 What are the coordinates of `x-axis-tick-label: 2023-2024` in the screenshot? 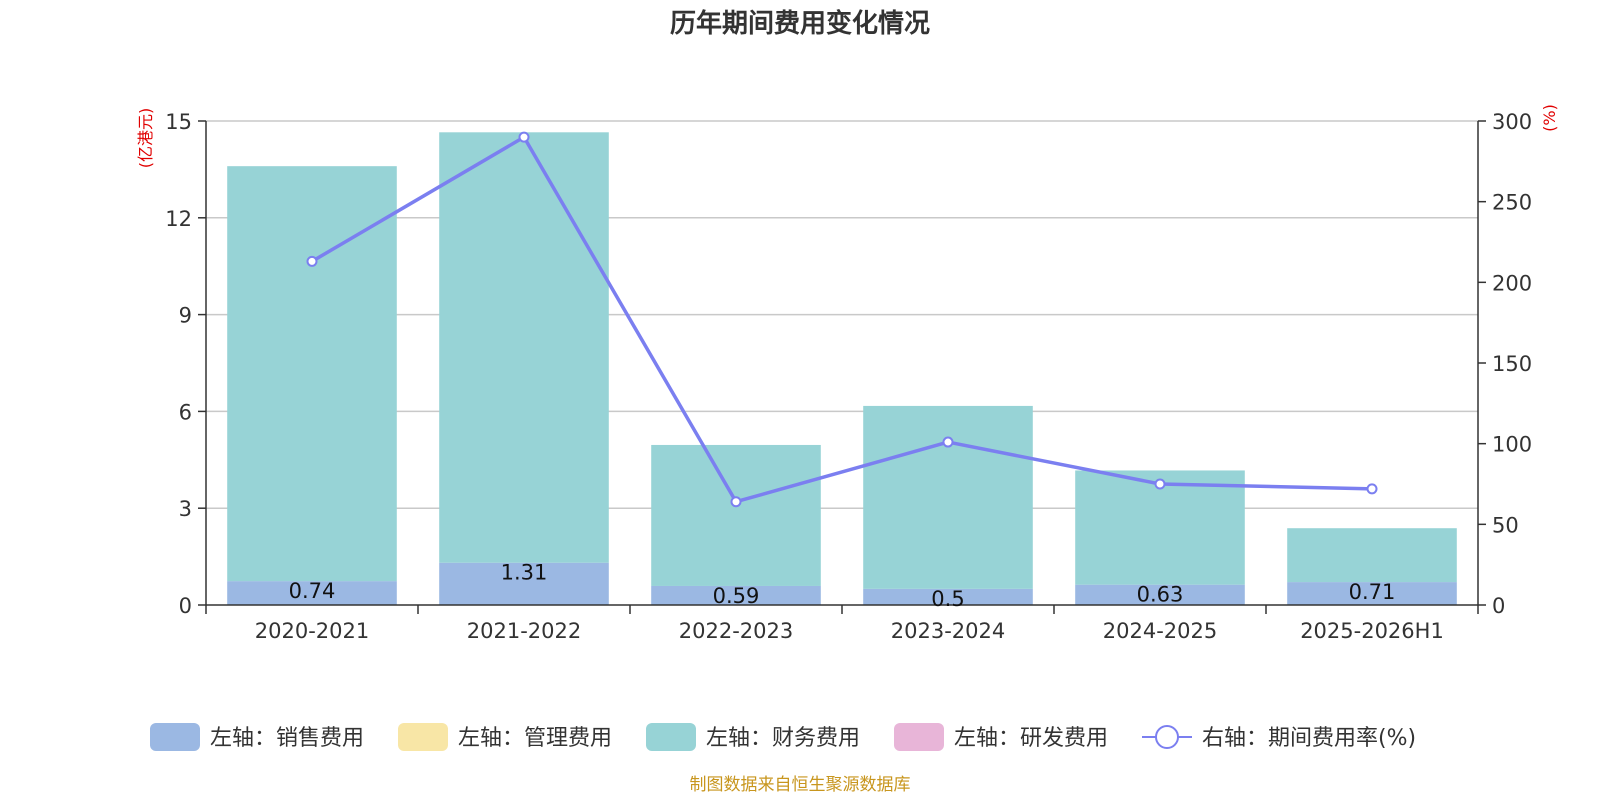 It's located at (948, 631).